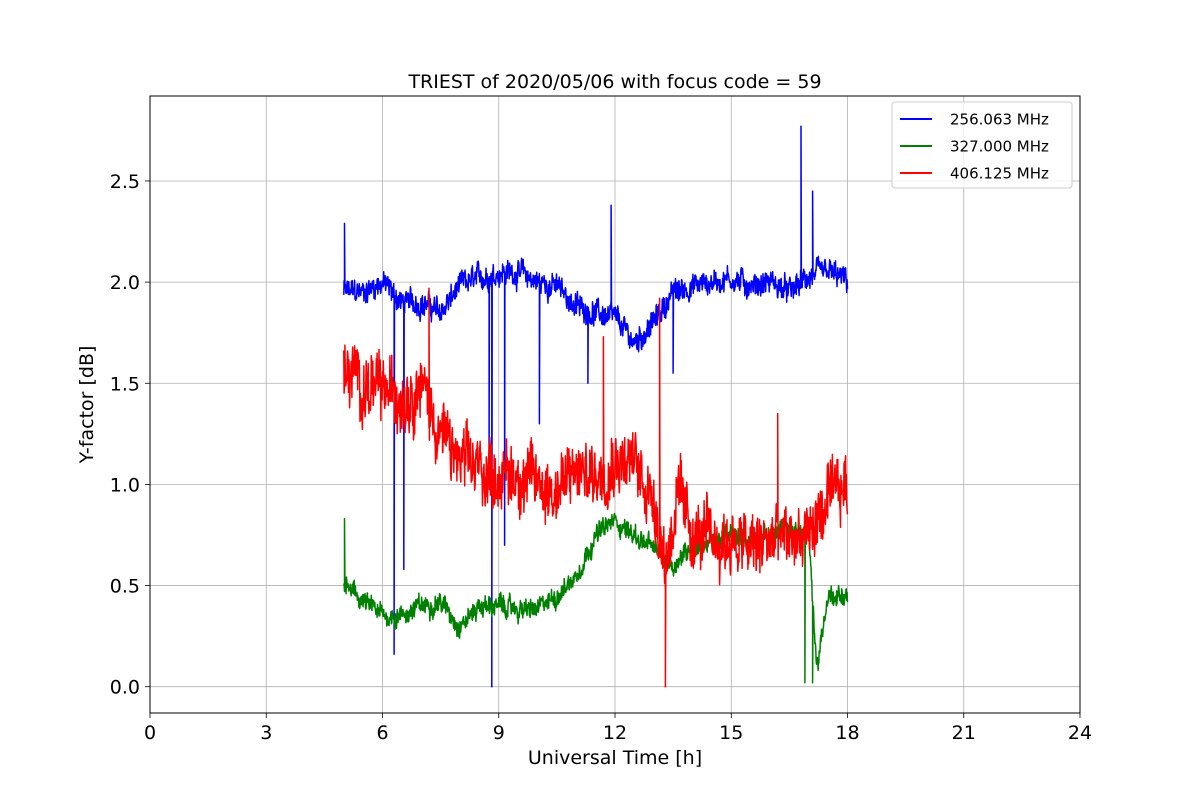  I want to click on y-axis-label: Y-factor [dB], so click(87, 405).